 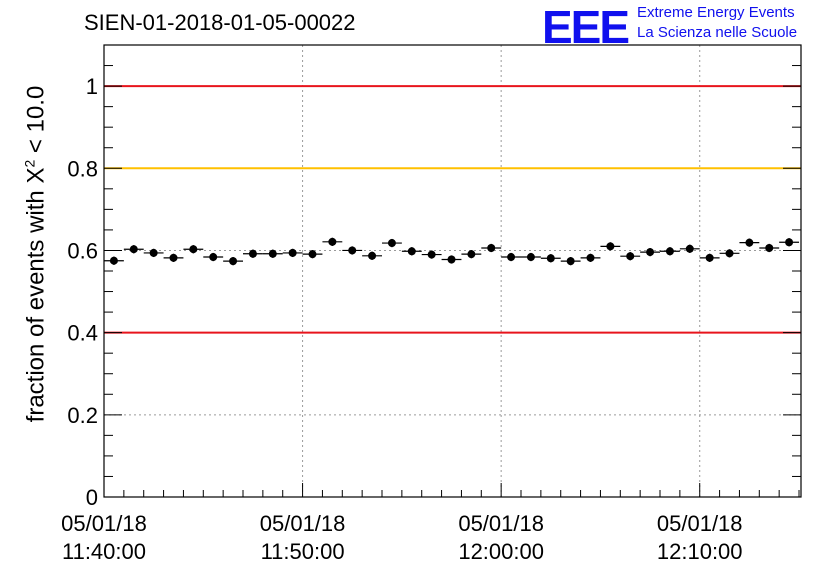 What do you see at coordinates (82, 333) in the screenshot?
I see `y-tick-label: 0.4` at bounding box center [82, 333].